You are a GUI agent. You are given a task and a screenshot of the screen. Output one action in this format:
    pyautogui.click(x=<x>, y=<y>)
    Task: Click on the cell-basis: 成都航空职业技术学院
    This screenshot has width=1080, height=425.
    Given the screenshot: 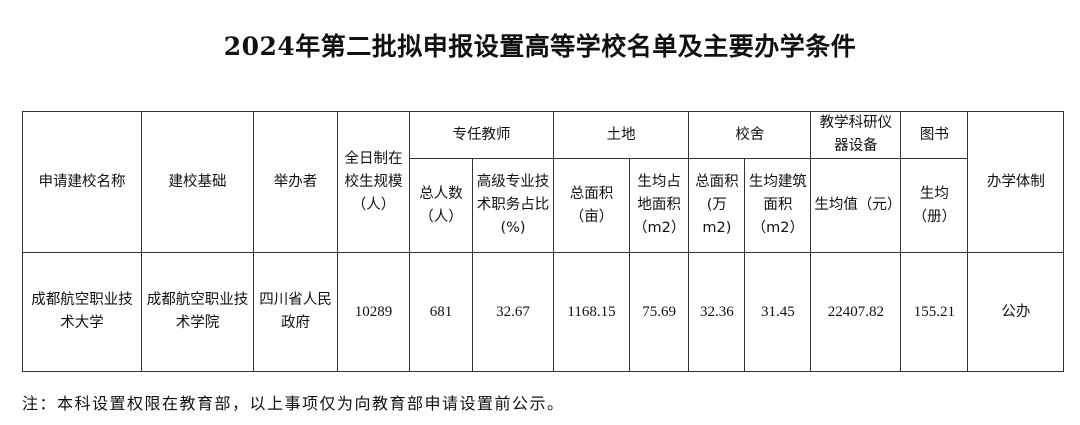 What is the action you would take?
    pyautogui.click(x=197, y=312)
    